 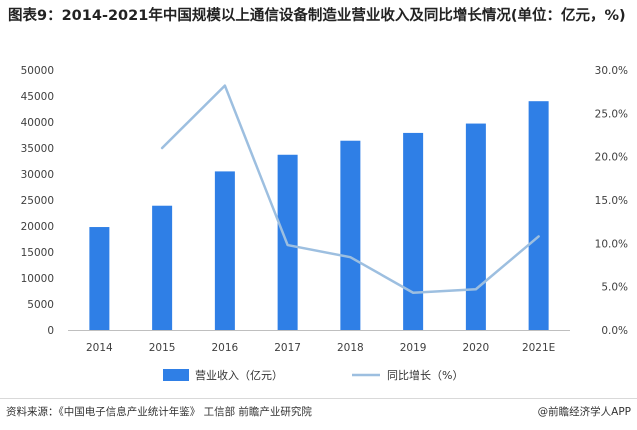 I want to click on y-right-tick-label: 15.0%, so click(x=611, y=201).